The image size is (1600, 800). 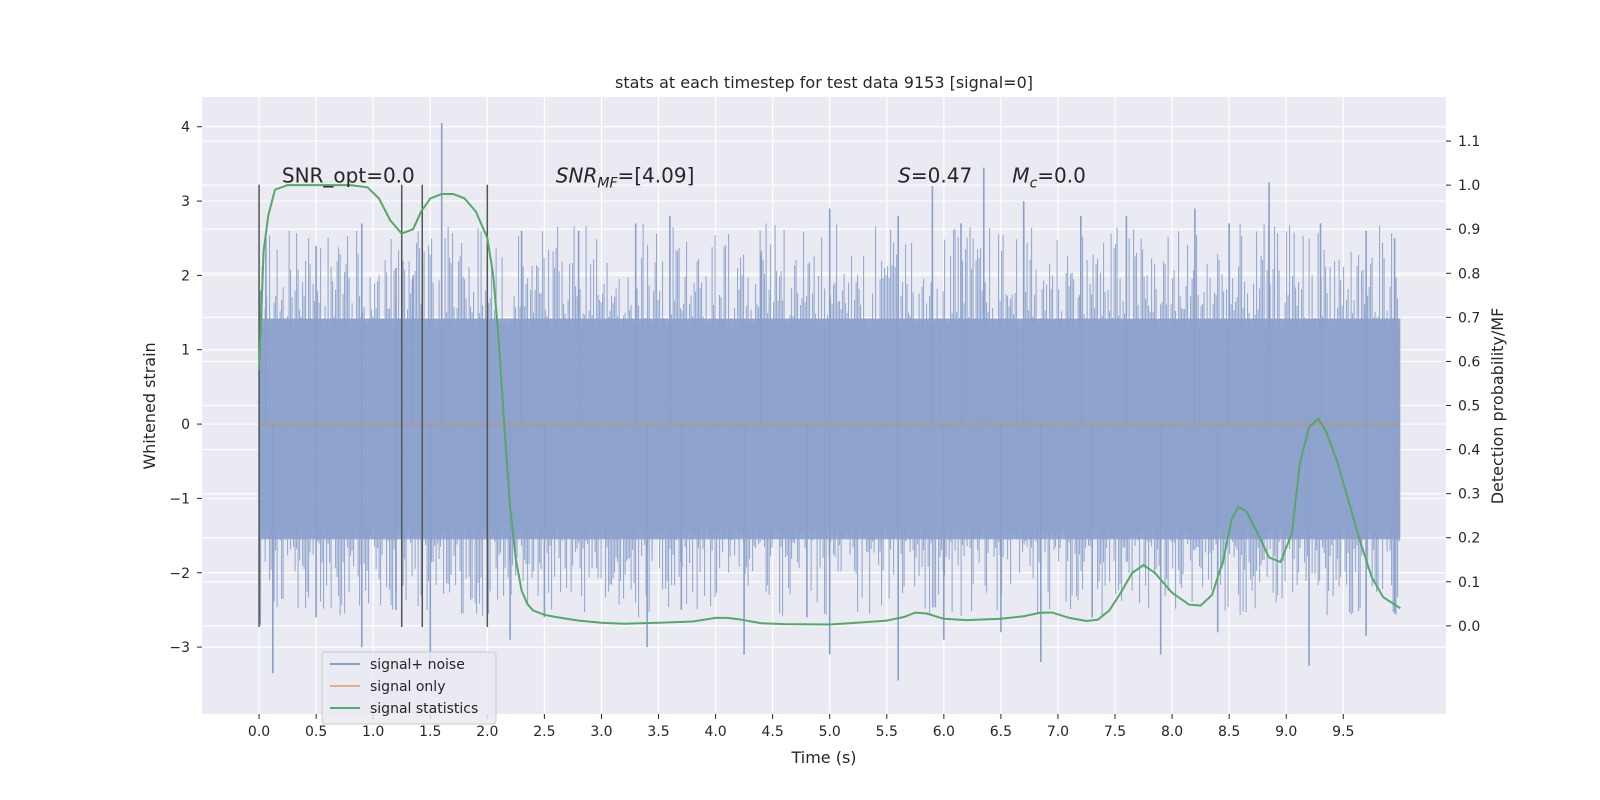 What do you see at coordinates (1469, 407) in the screenshot?
I see `y-right-tick-label: 0.5` at bounding box center [1469, 407].